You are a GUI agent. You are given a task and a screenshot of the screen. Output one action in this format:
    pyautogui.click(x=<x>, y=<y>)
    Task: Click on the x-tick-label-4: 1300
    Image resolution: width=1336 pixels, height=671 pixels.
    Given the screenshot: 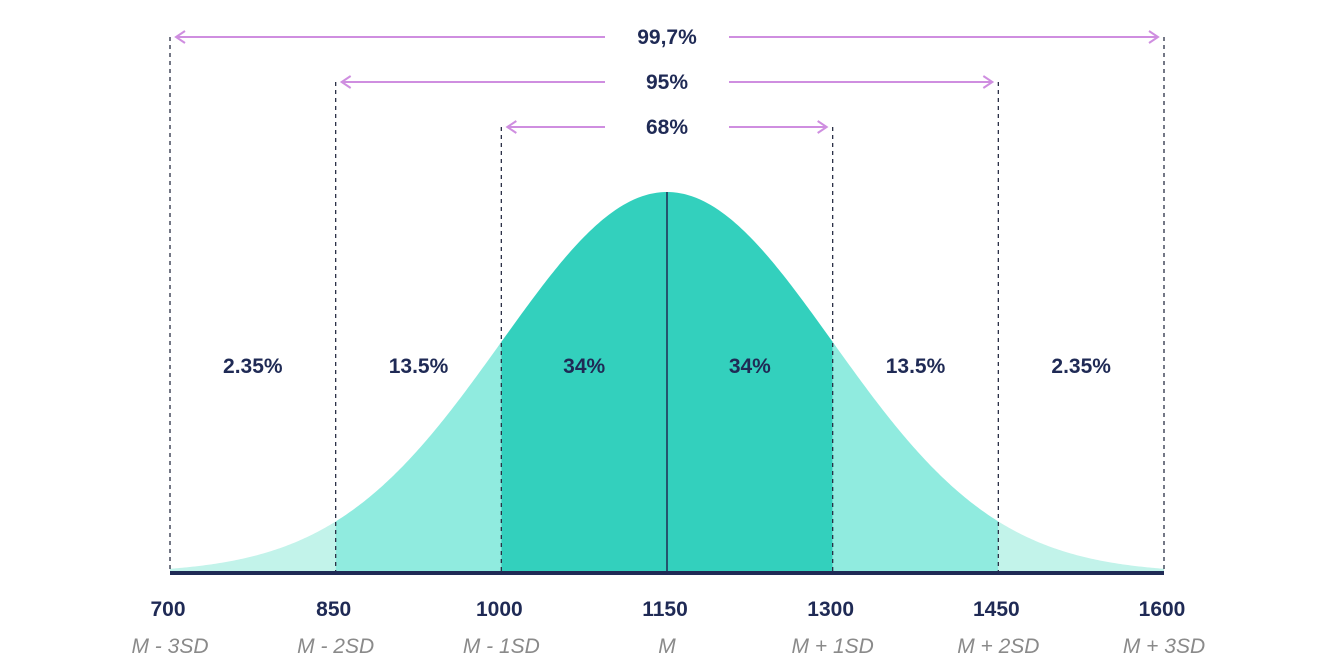 What is the action you would take?
    pyautogui.click(x=830, y=609)
    